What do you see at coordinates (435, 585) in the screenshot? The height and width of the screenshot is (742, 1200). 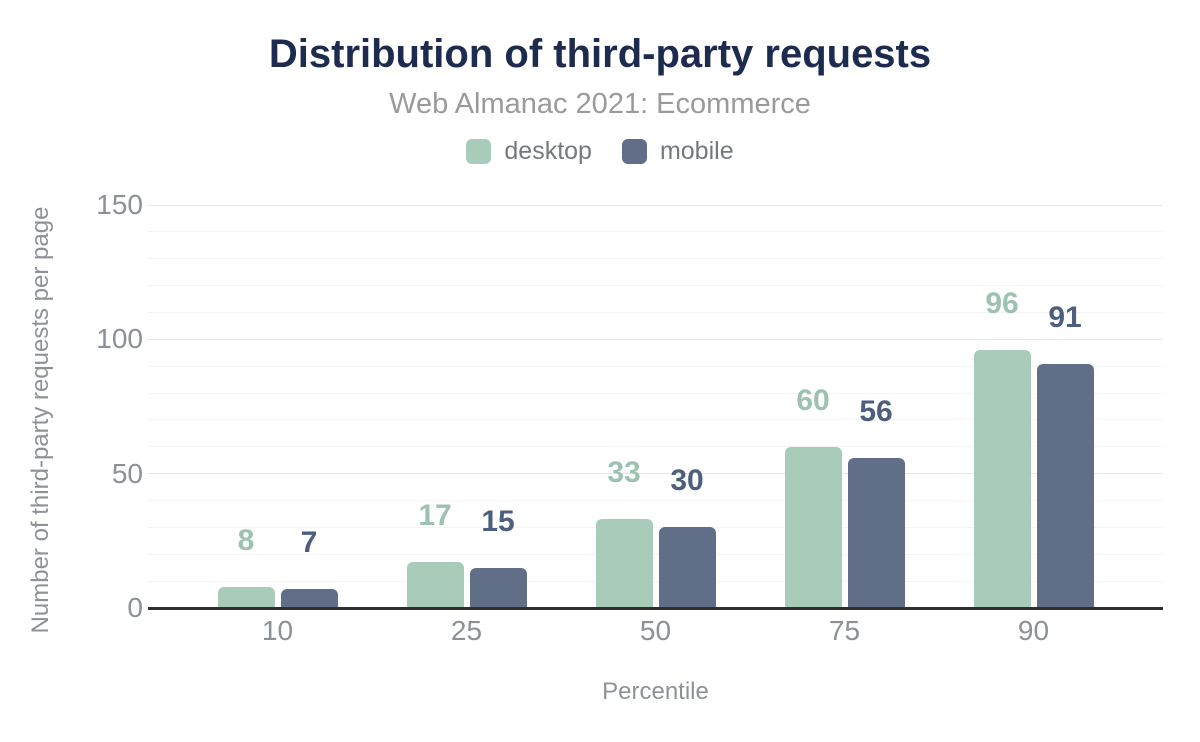 I see `bar-desktop-p25` at bounding box center [435, 585].